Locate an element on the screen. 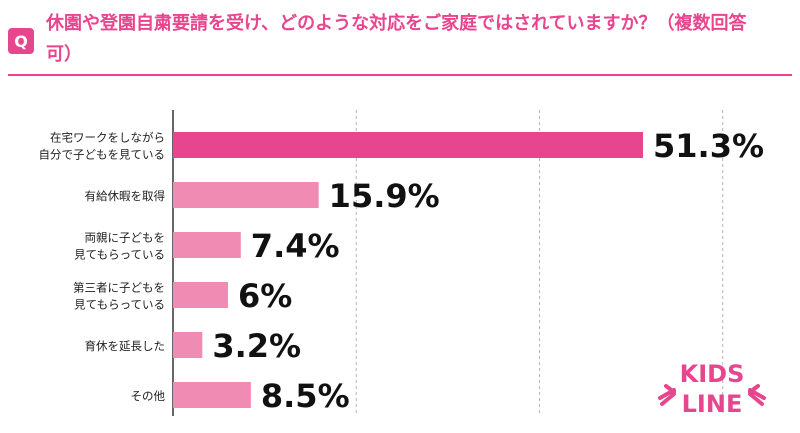  category-label: 在宅ワークをしながら自分で子どもを見ている is located at coordinates (102, 146).